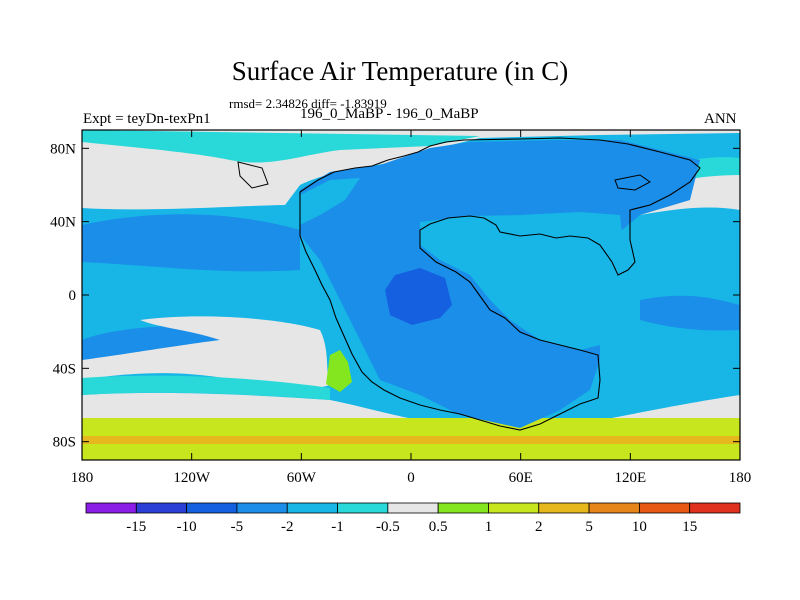  I want to click on x-tick-label: 60W, so click(302, 478).